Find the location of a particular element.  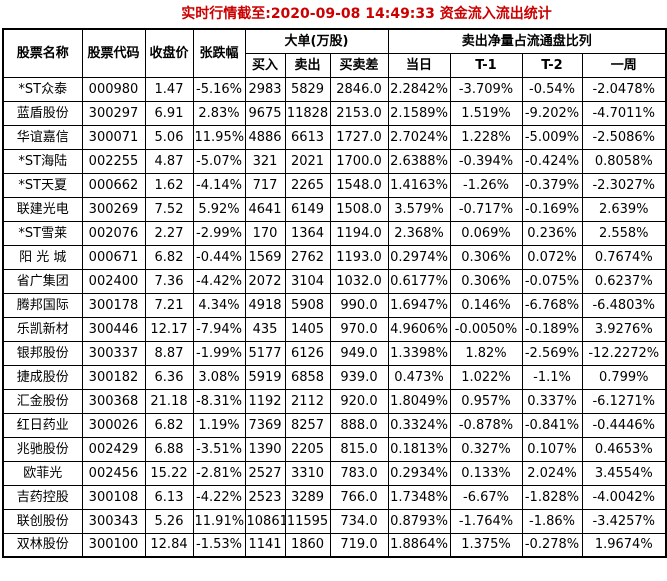

cell-stock-name: *ST雪莱 is located at coordinates (42, 233).